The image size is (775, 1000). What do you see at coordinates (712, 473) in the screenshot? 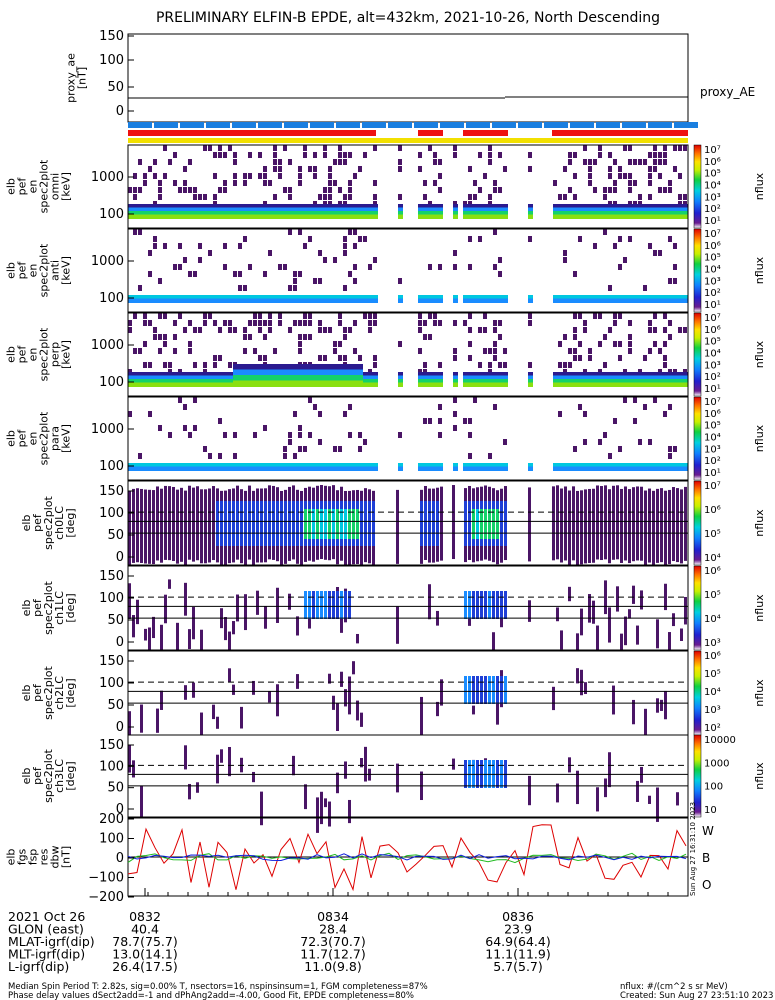
I see `energy-3-cbar-tick: 10¹` at bounding box center [712, 473].